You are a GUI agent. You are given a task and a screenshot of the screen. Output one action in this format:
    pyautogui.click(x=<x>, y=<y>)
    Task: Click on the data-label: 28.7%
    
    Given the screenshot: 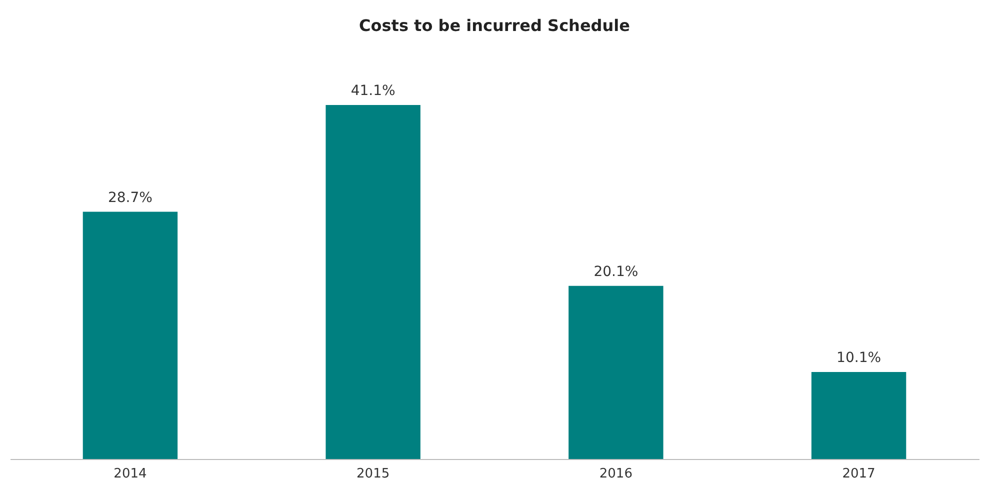 What is the action you would take?
    pyautogui.click(x=130, y=198)
    